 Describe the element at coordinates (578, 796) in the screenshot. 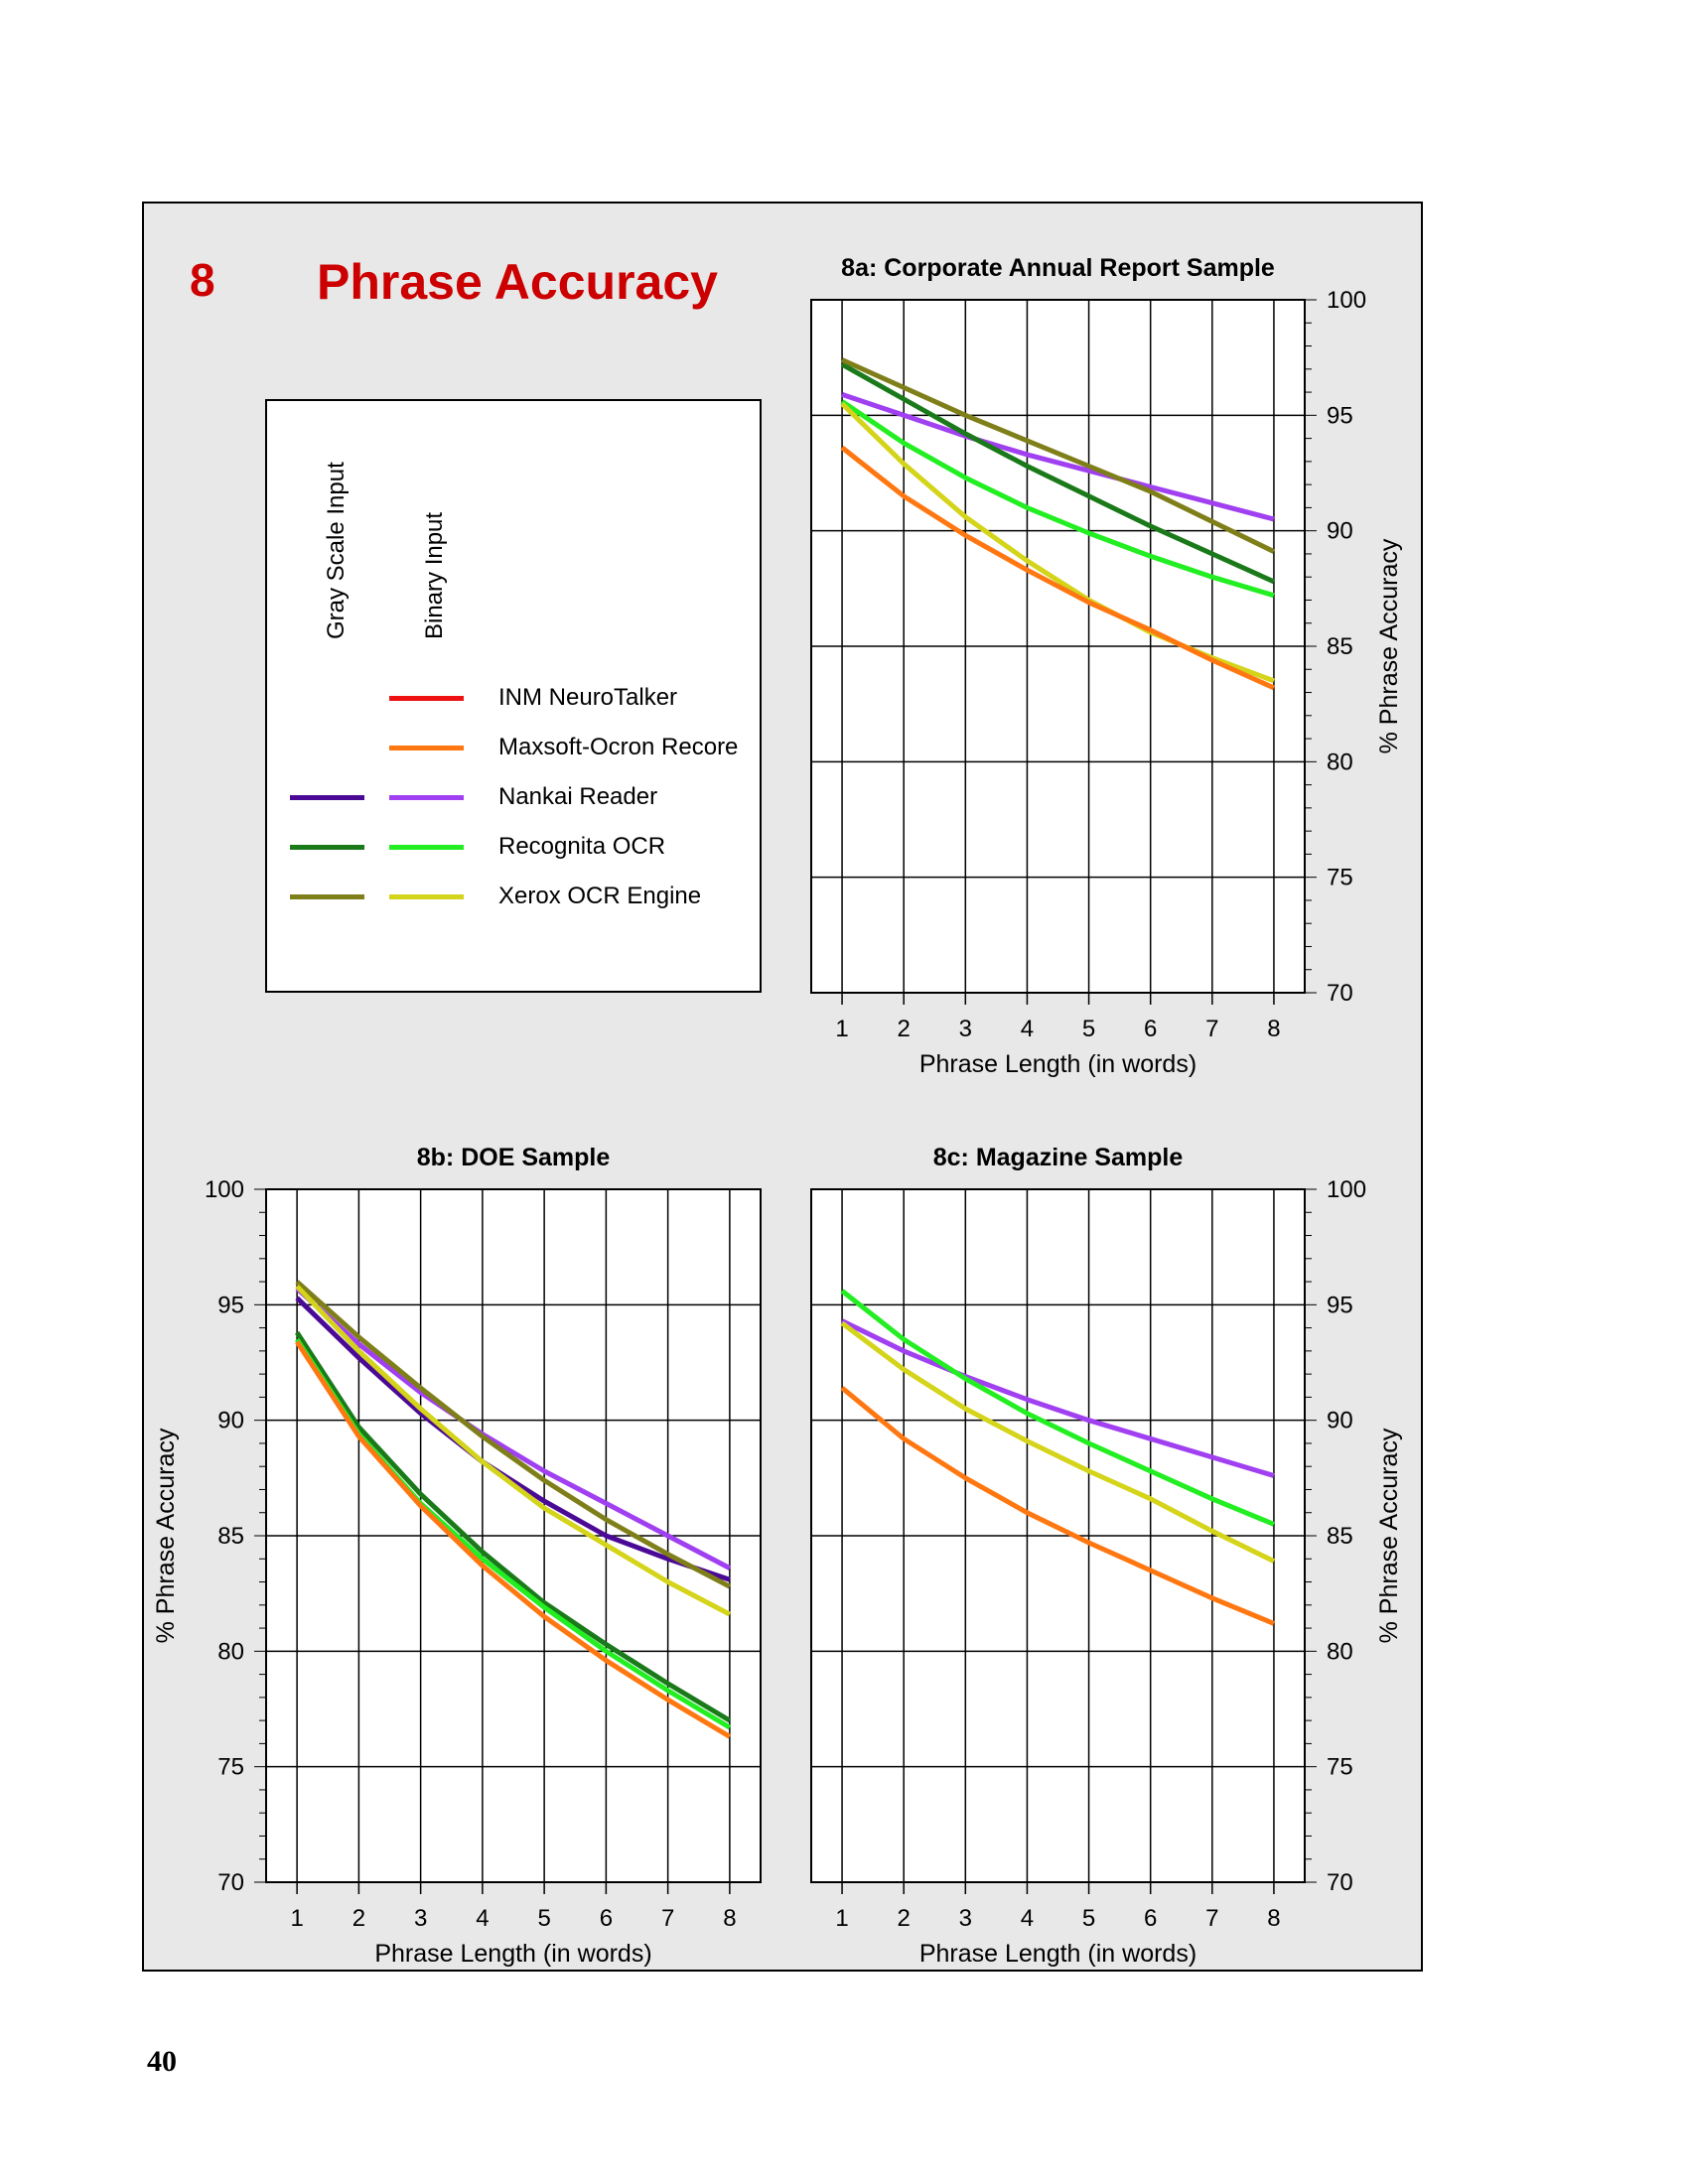

I see `legend-label-nankai: Nankai Reader` at that location.